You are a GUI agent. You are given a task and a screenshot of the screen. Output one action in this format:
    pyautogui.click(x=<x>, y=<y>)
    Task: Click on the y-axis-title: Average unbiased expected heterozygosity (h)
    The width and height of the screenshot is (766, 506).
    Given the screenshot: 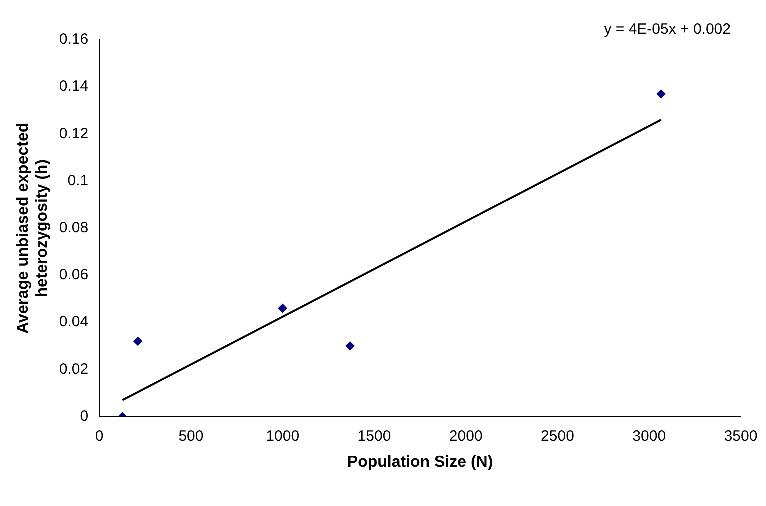 What is the action you would take?
    pyautogui.click(x=33, y=228)
    